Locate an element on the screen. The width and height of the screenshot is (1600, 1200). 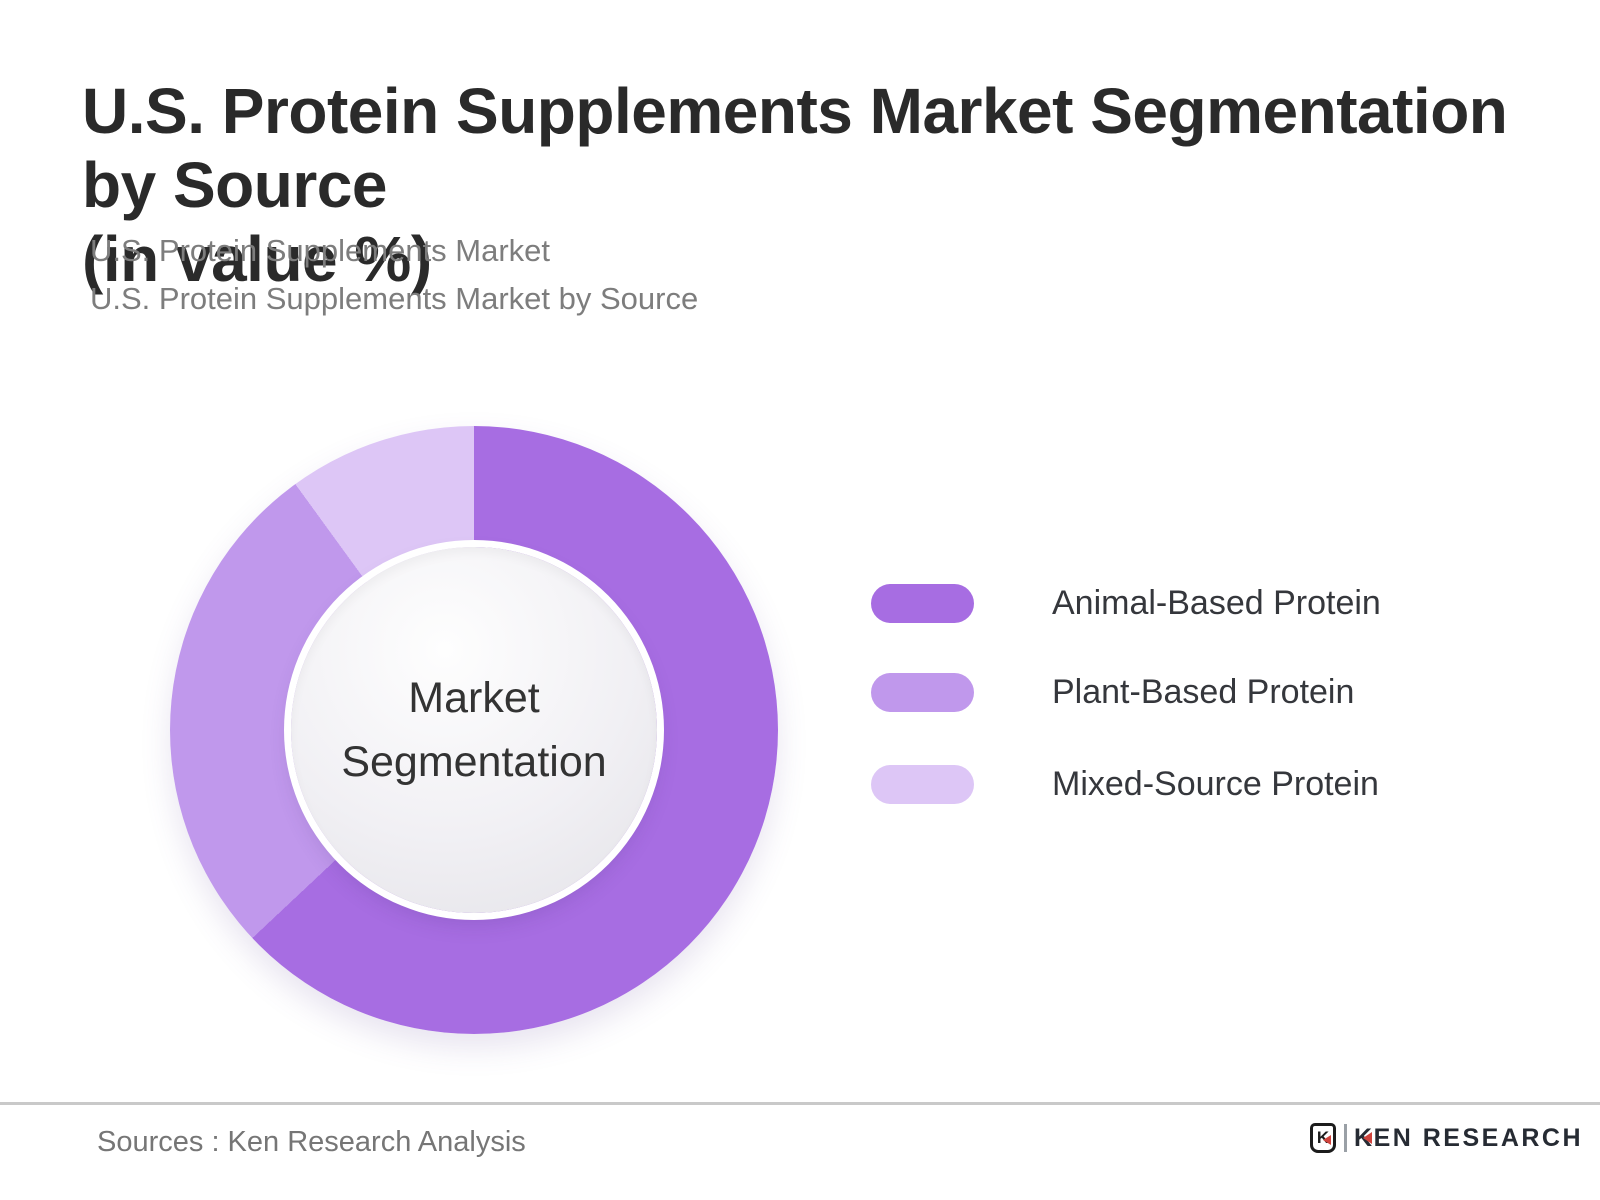
subtitle-market: U.S. Protein Supplements Market is located at coordinates (320, 250).